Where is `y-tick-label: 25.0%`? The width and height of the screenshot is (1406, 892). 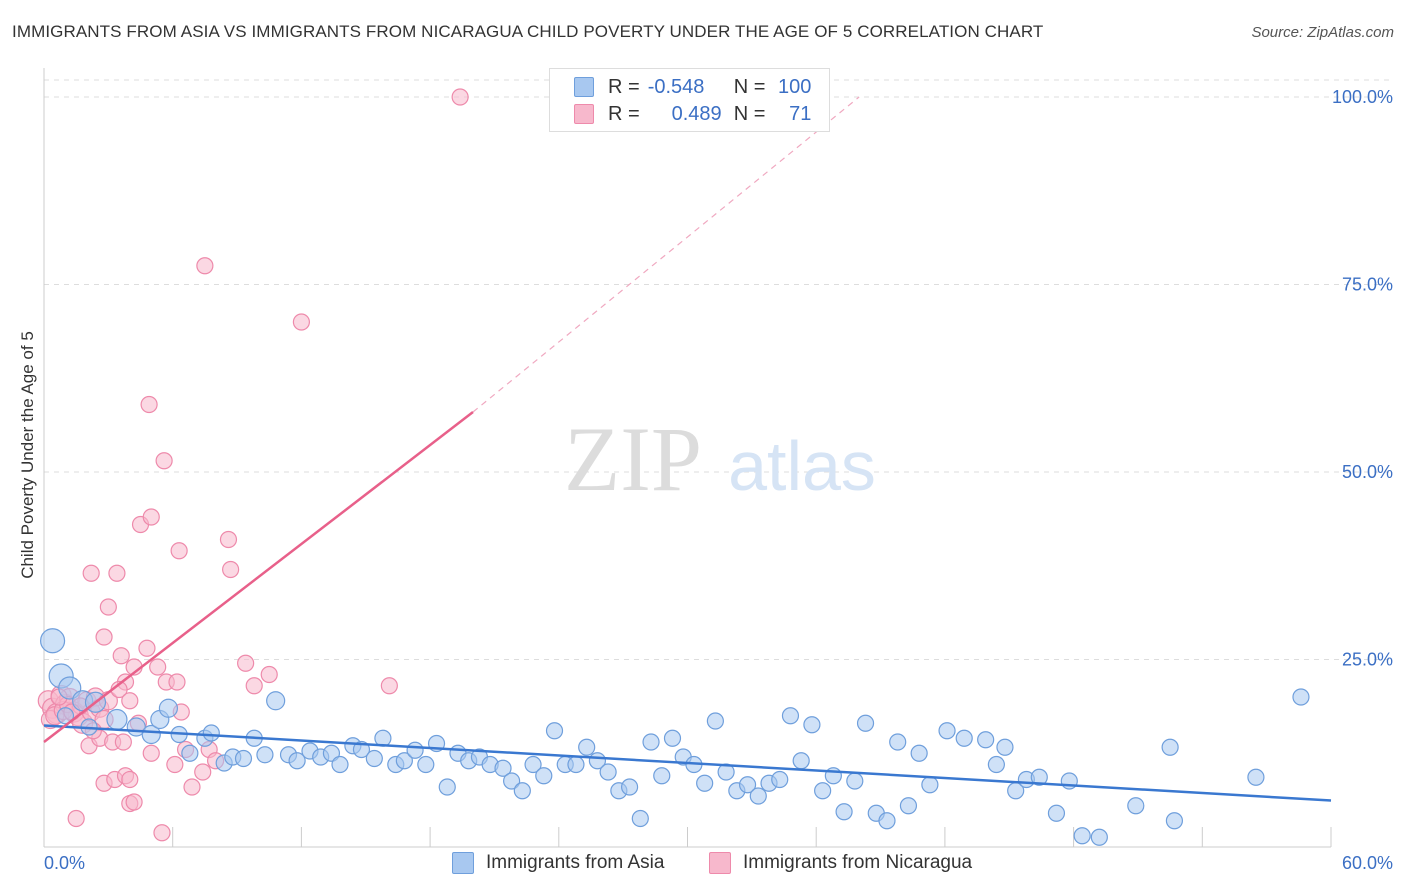 y-tick-label: 25.0% is located at coordinates (1367, 660).